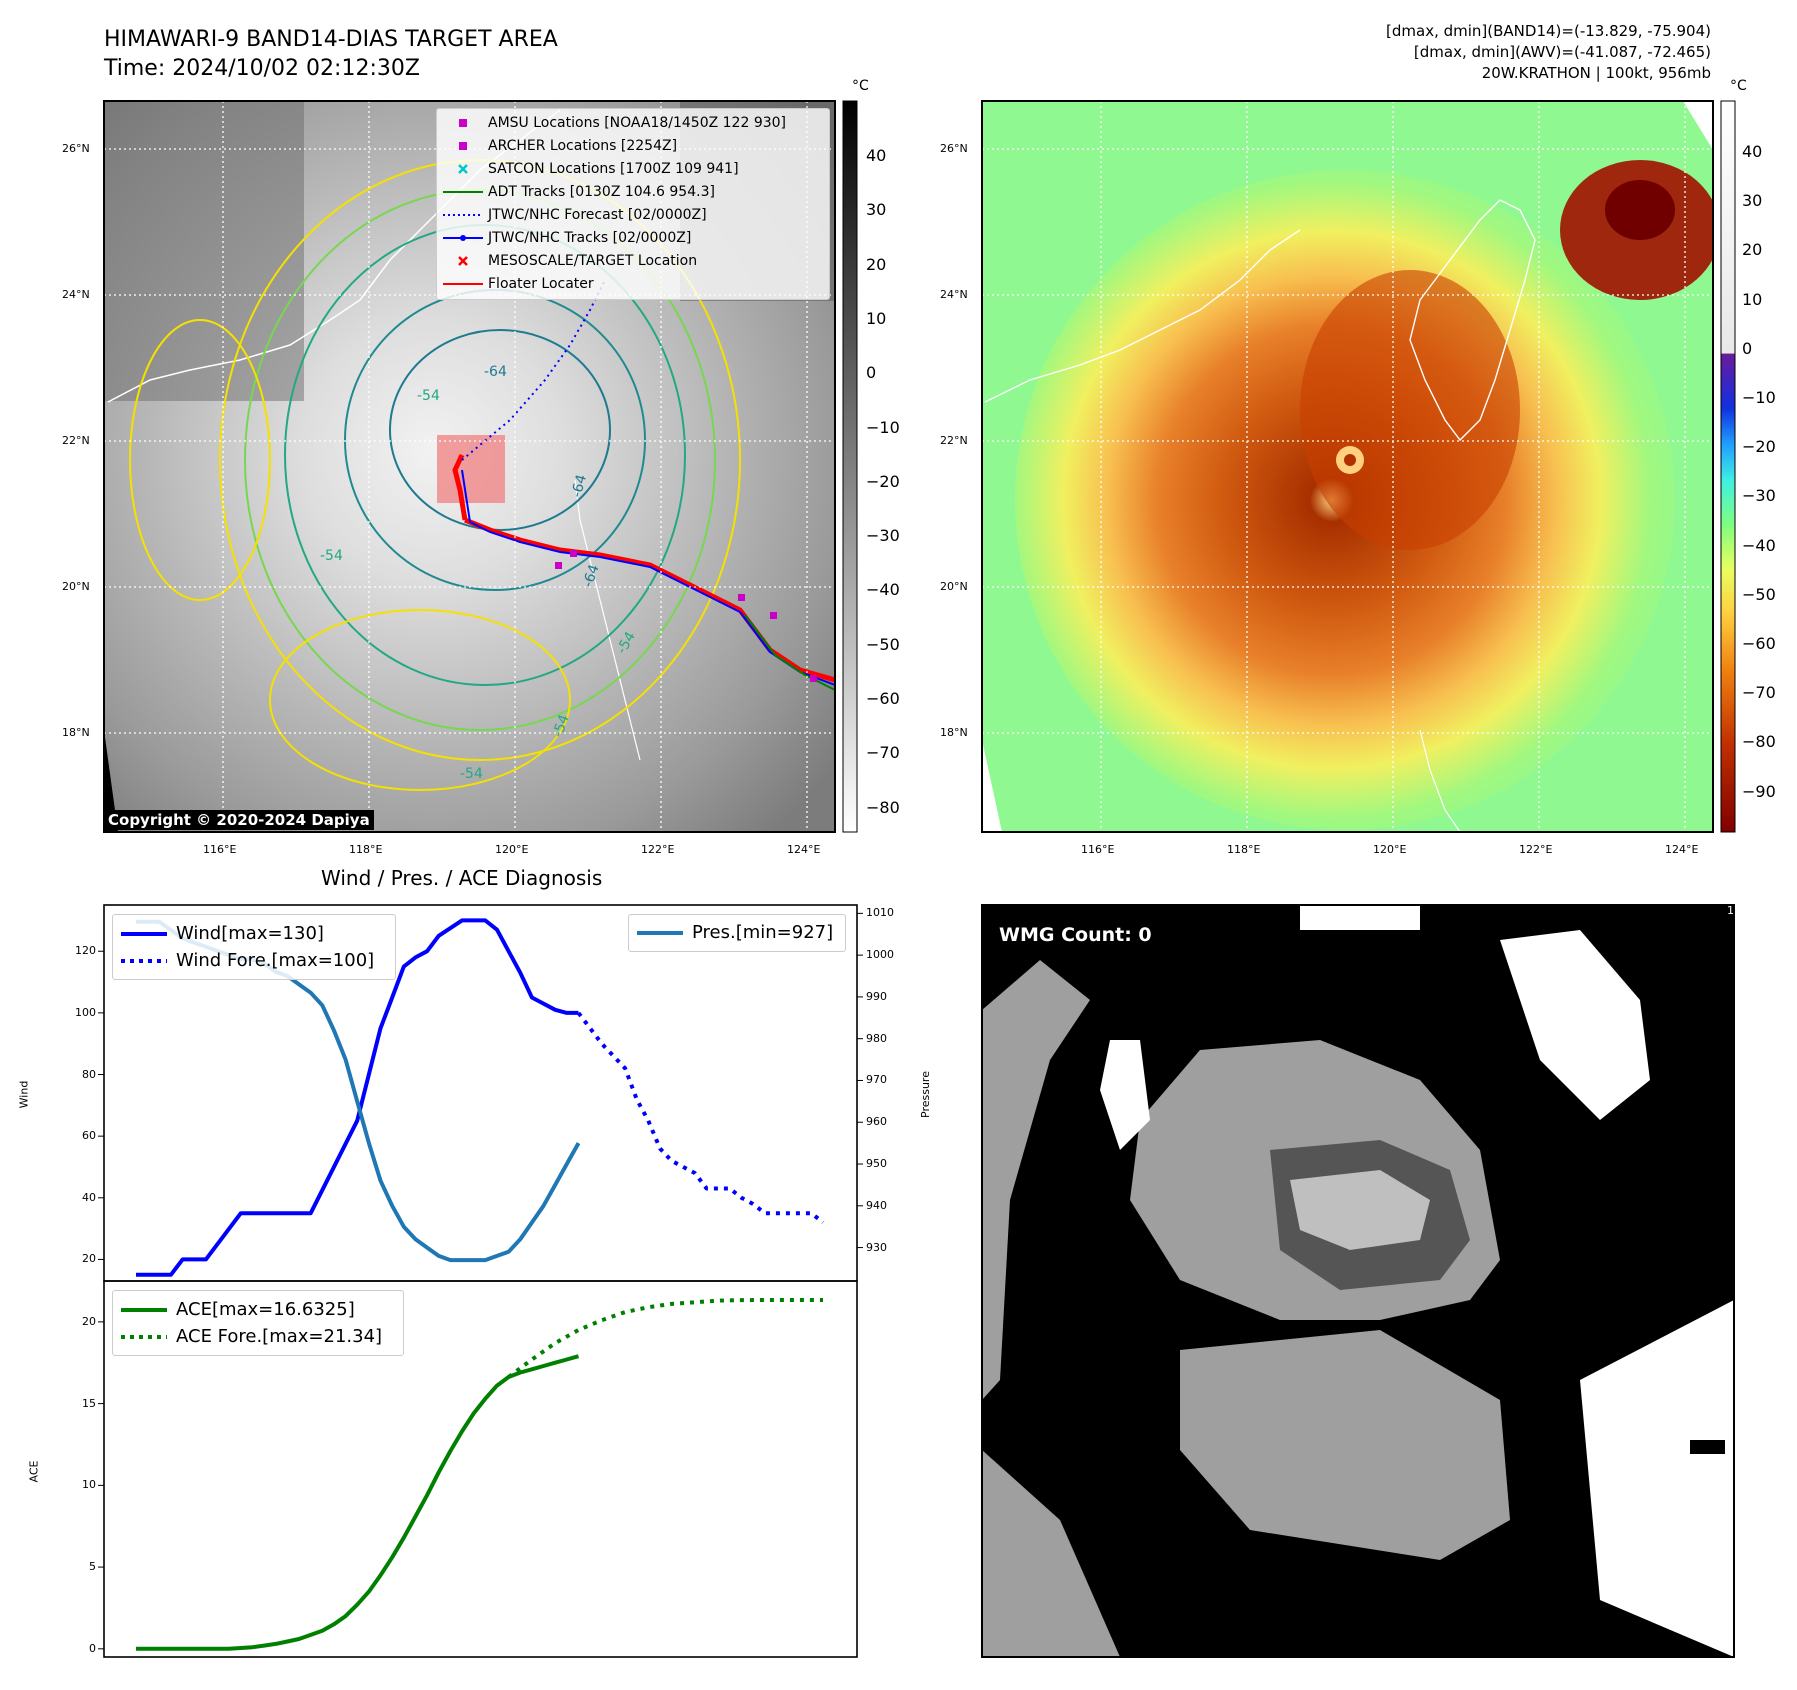  Describe the element at coordinates (1759, 791) in the screenshot. I see `color-colorbar-tick: −90` at that location.